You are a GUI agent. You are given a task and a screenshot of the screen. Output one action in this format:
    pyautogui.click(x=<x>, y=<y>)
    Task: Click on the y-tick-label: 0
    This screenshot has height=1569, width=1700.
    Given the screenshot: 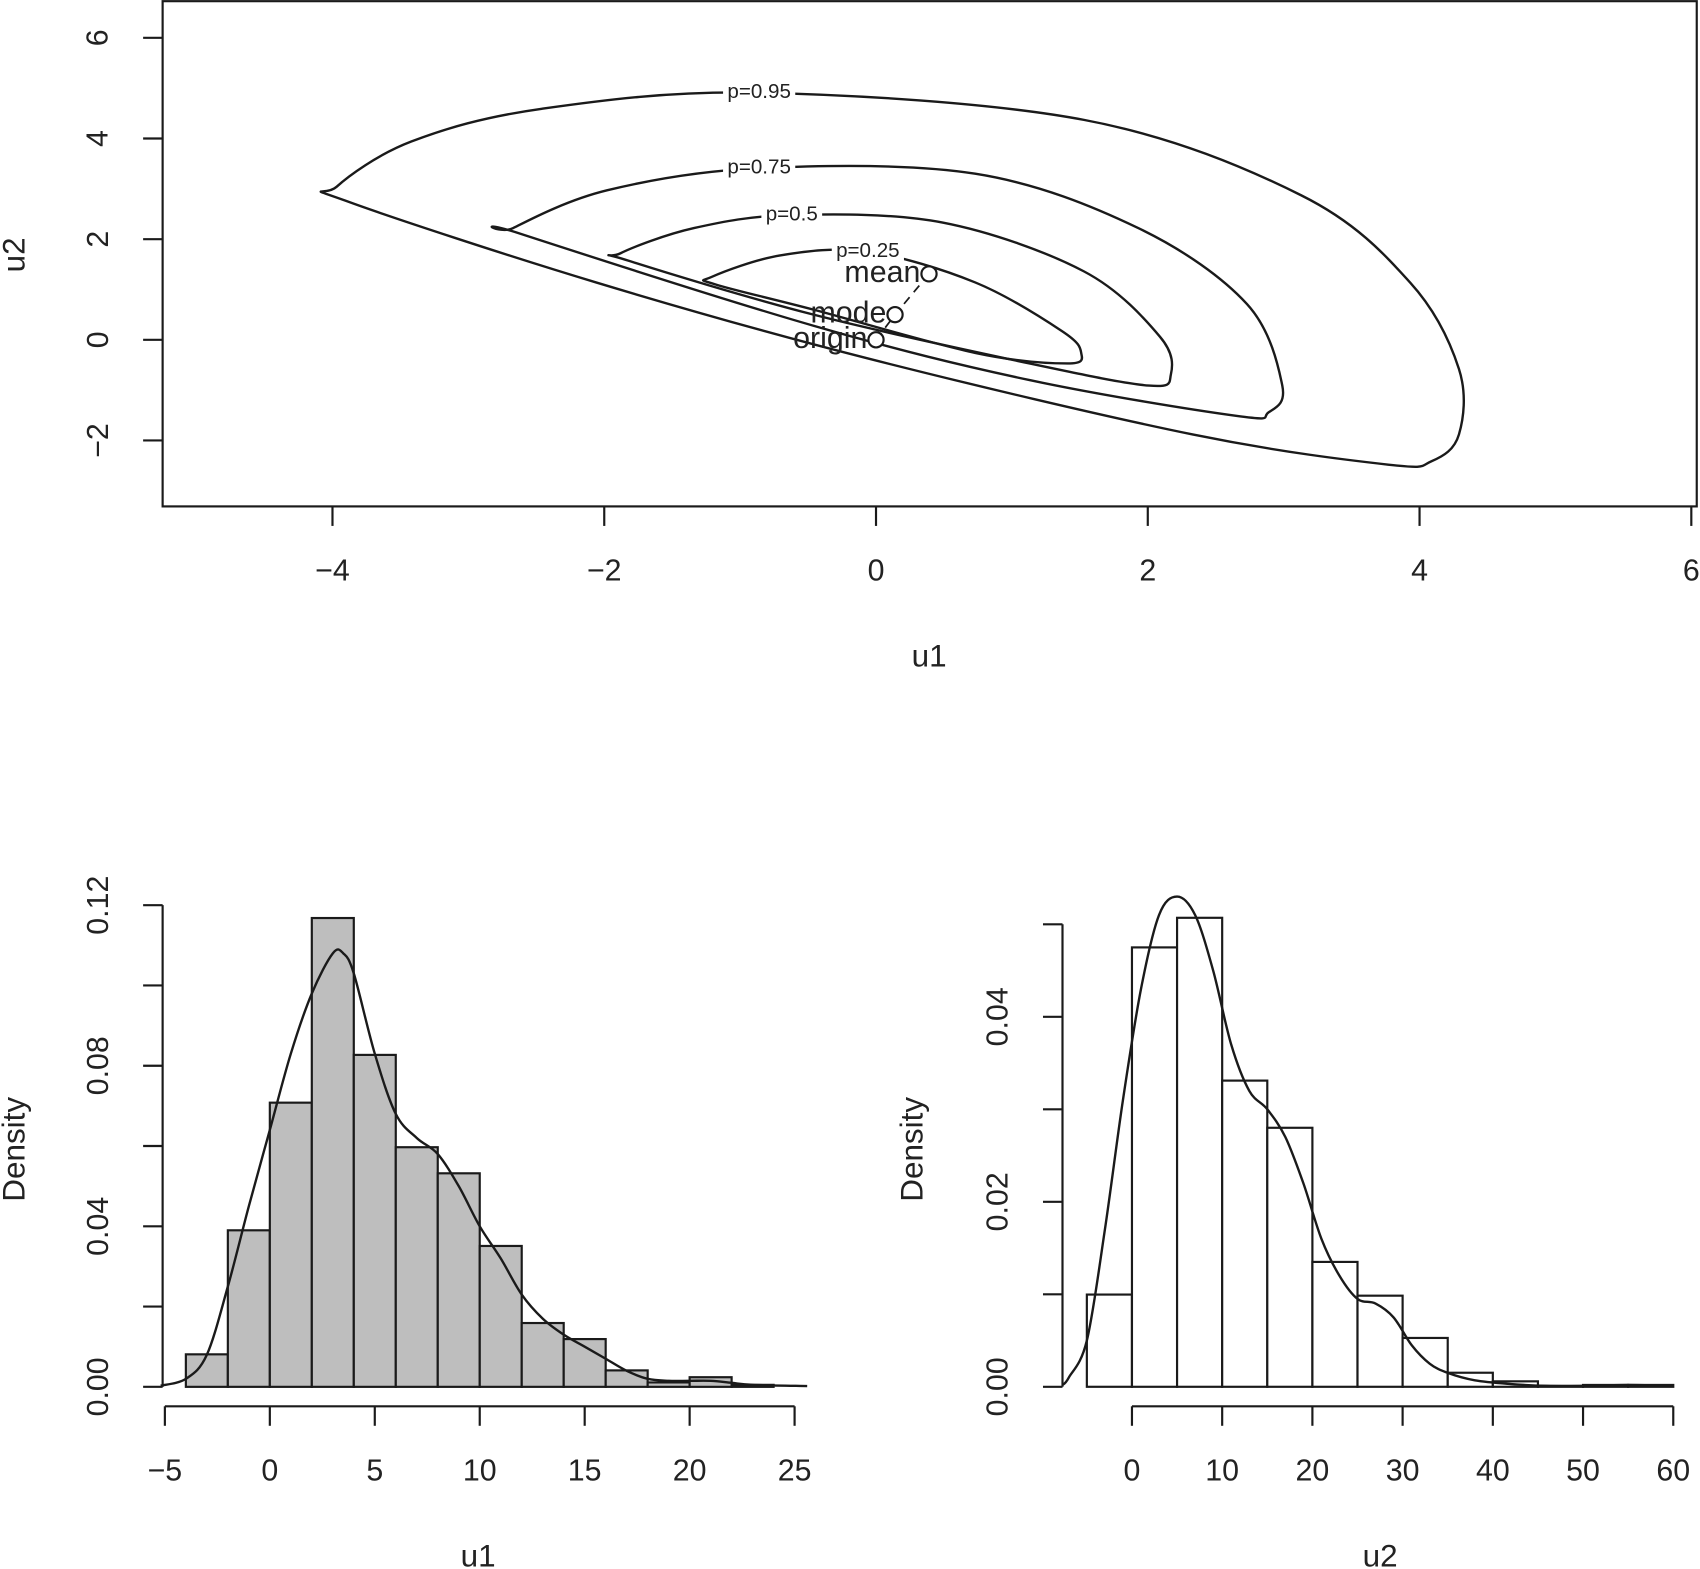 What is the action you would take?
    pyautogui.click(x=98, y=339)
    